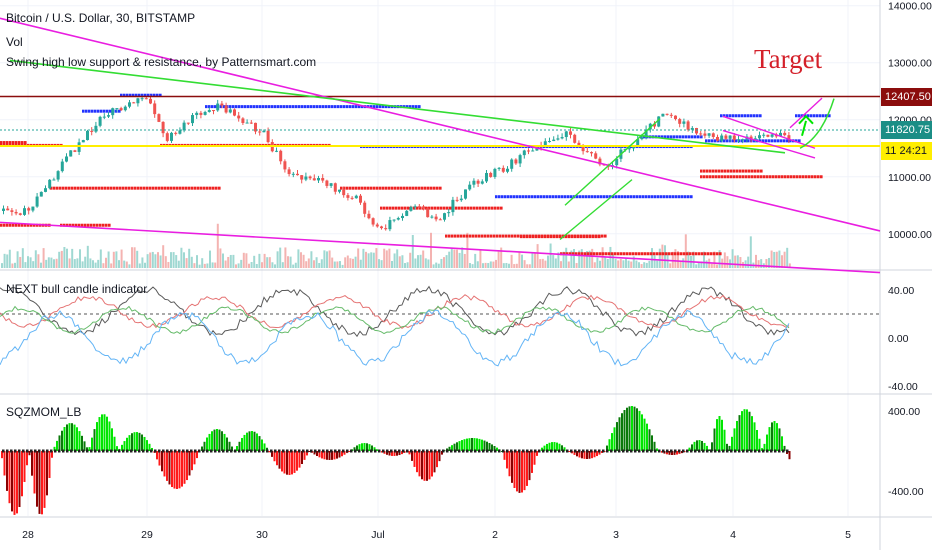  Describe the element at coordinates (596, 210) in the screenshot. I see `green-channel-lower` at that location.